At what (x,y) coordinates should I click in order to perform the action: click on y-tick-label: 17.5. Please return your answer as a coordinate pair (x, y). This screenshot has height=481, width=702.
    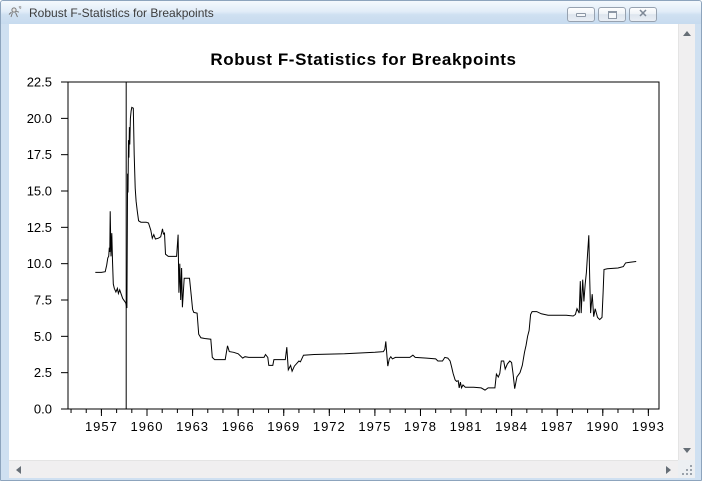
    Looking at the image, I should click on (39, 154).